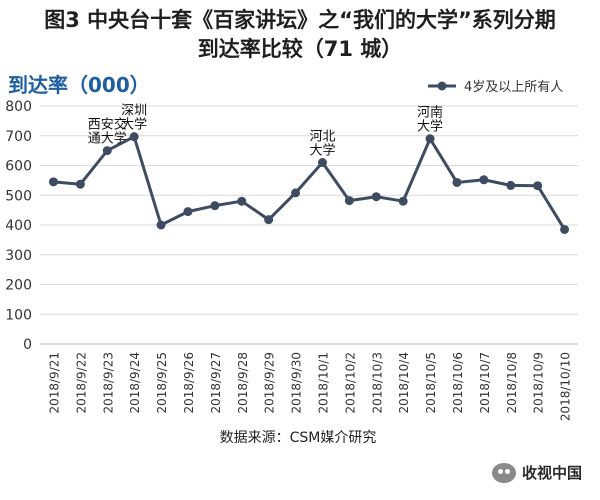 The width and height of the screenshot is (600, 500). What do you see at coordinates (404, 383) in the screenshot?
I see `x-tick-label: 2018/10/4` at bounding box center [404, 383].